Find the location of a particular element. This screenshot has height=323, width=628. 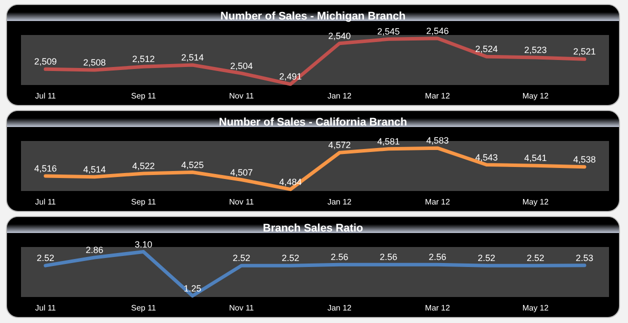

data-label: 2,540 is located at coordinates (339, 35).